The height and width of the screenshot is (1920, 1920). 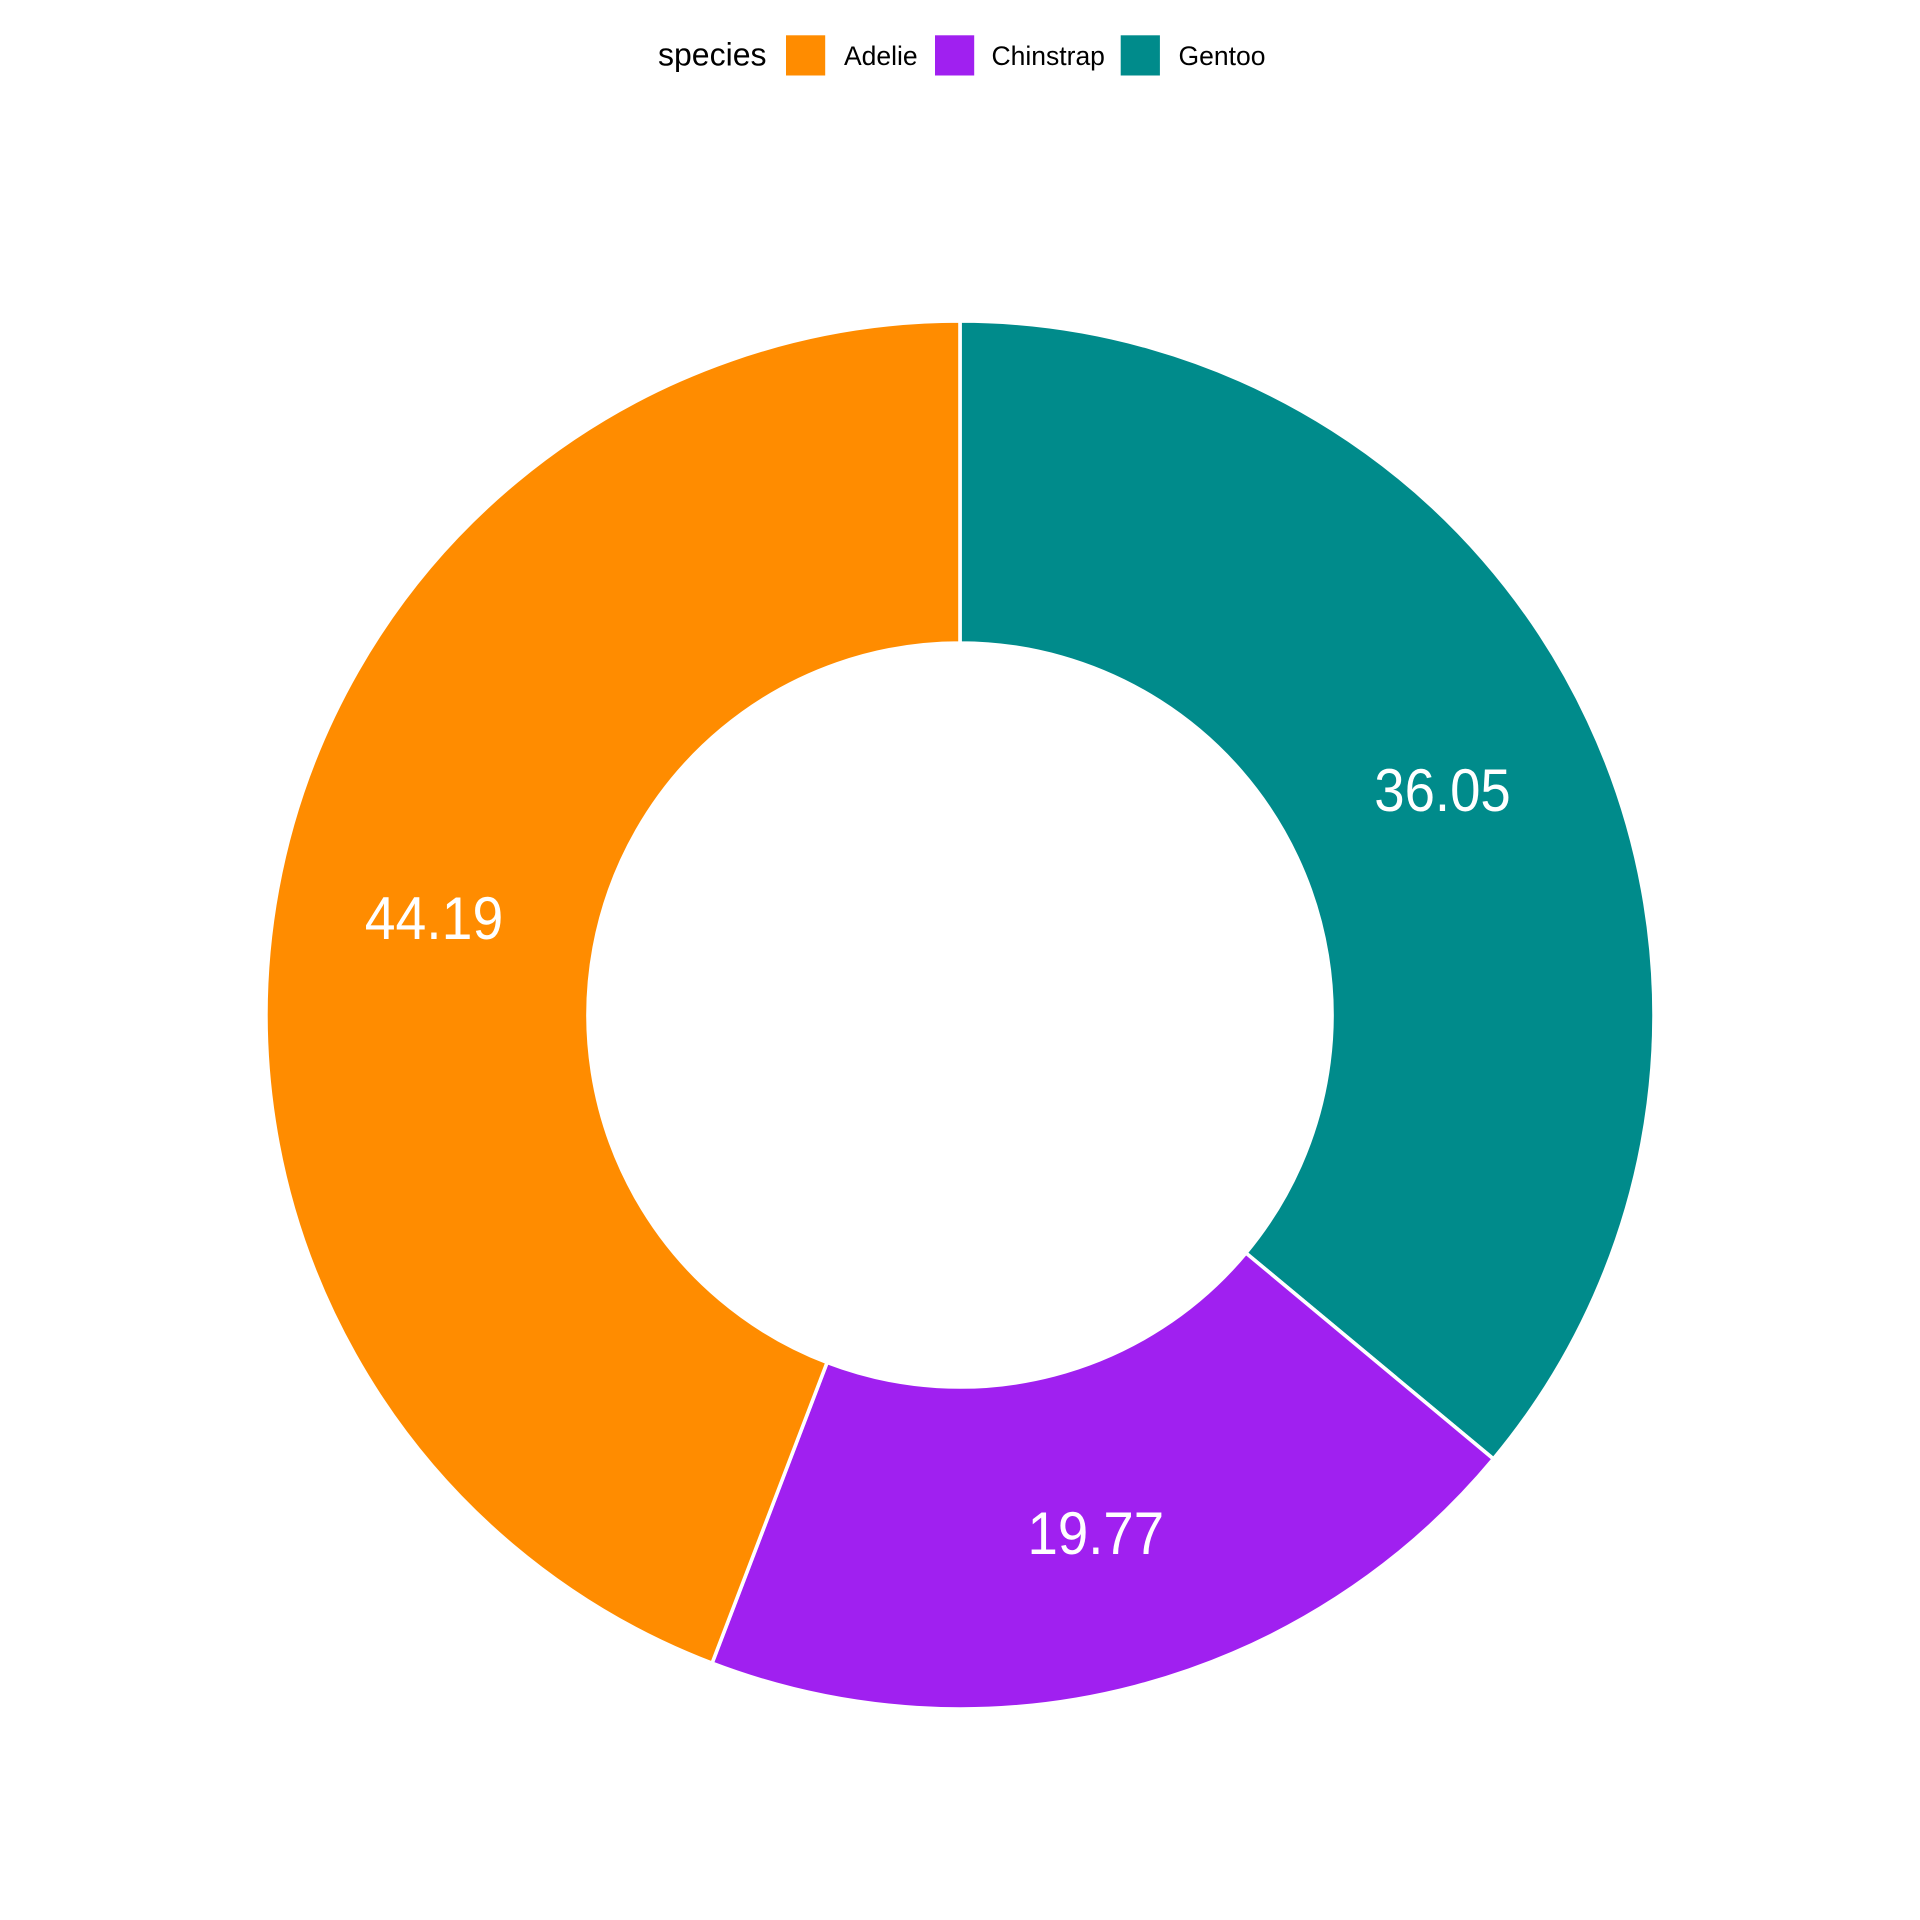 I want to click on svg-text: Chinstrap, so click(x=1048, y=56).